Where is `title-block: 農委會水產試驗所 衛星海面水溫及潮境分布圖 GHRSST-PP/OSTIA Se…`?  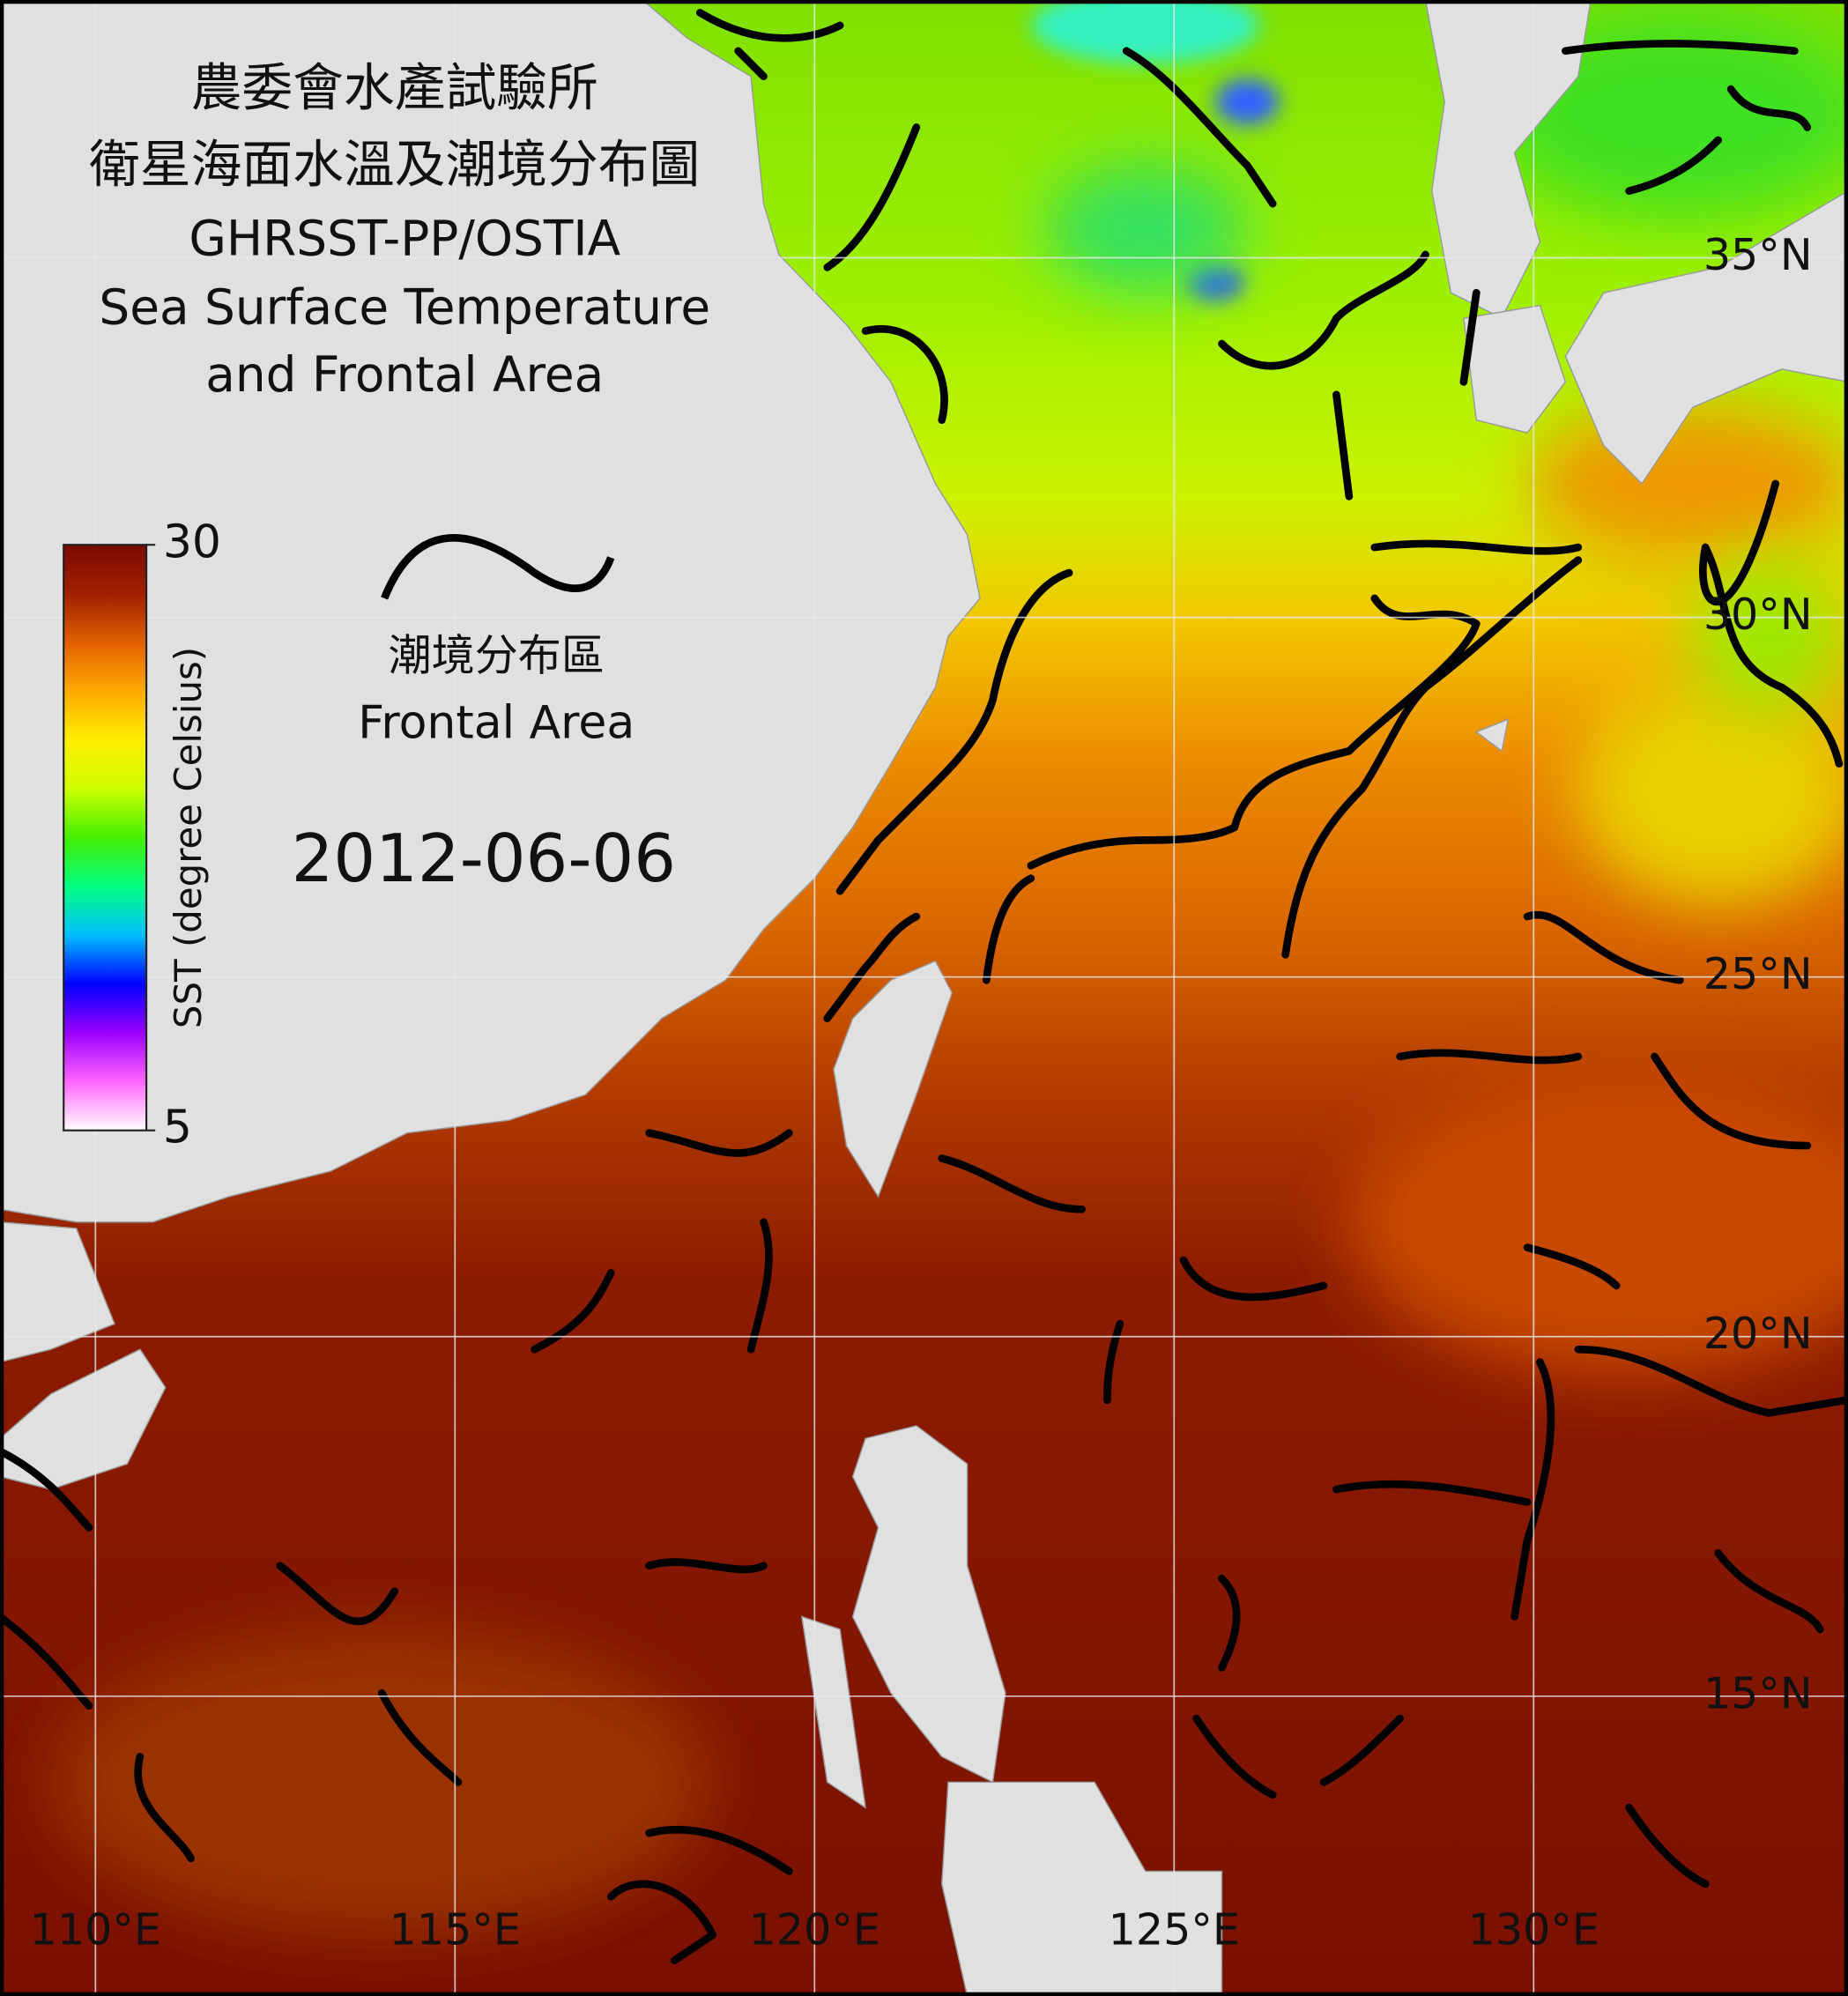
title-block: 農委會水產試驗所 衛星海面水溫及潮境分布圖 GHRSST-PP/OSTIA Se… is located at coordinates (400, 231).